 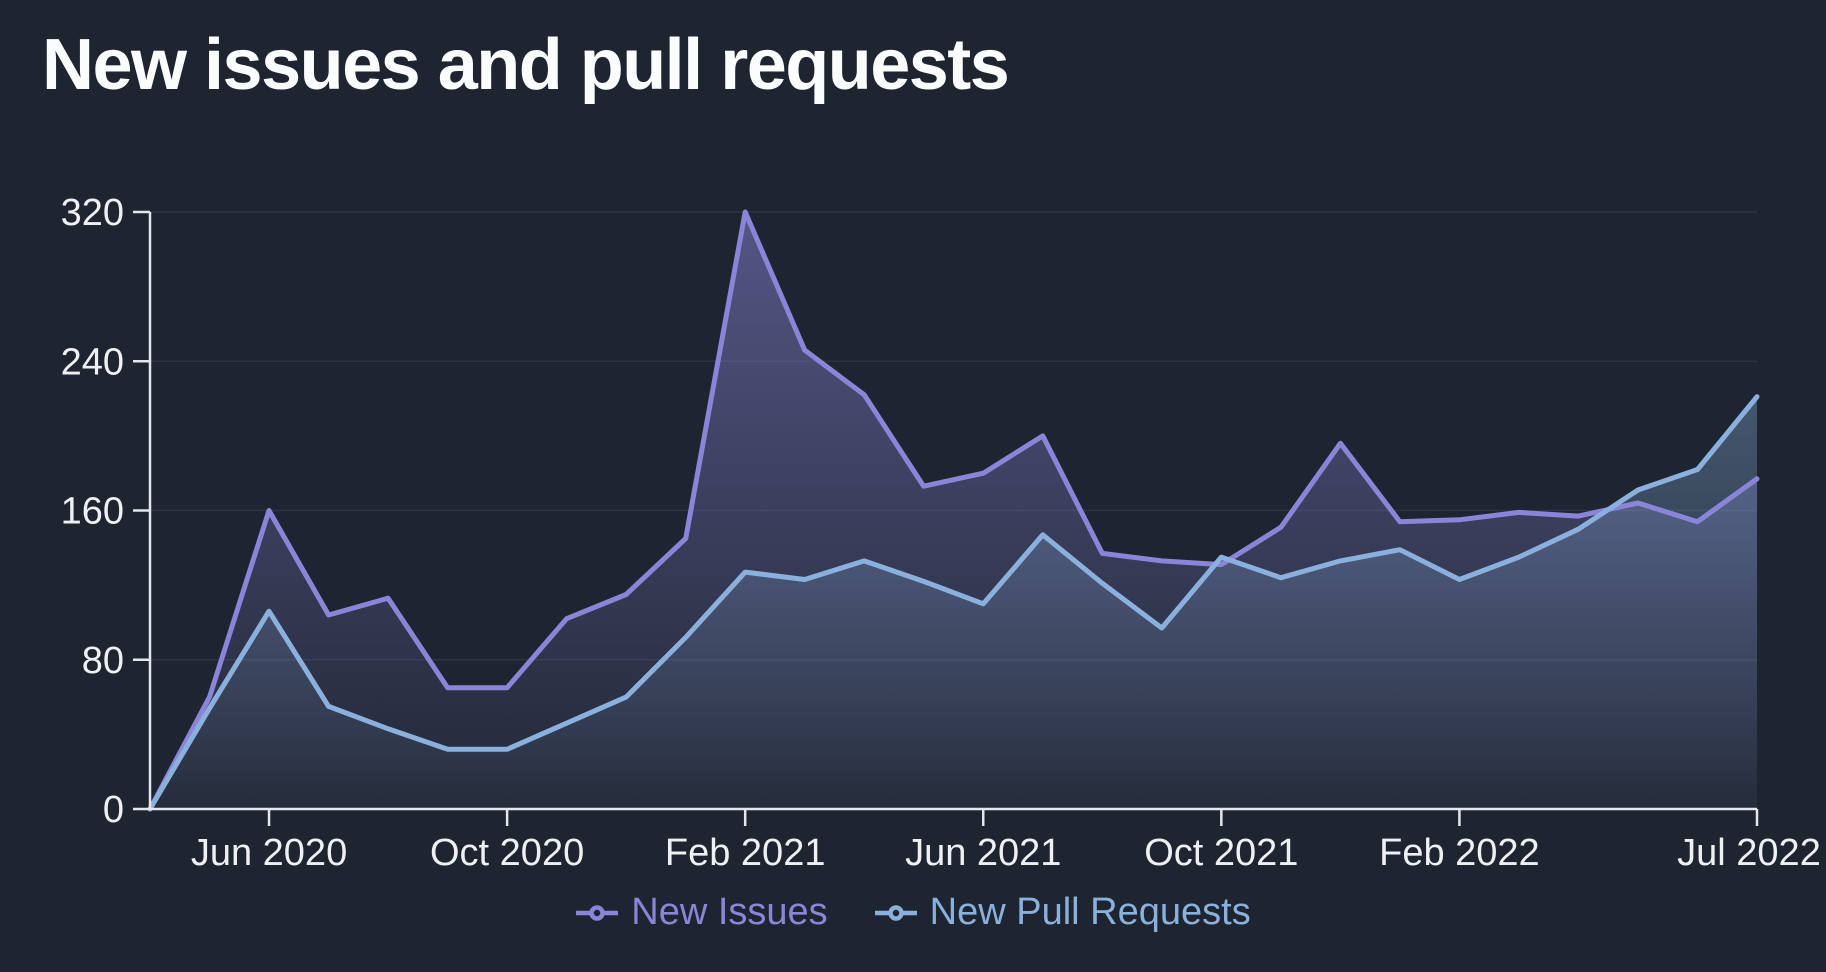 I want to click on legend-item-new-pull-requests: New Pull Requests, so click(x=1062, y=912).